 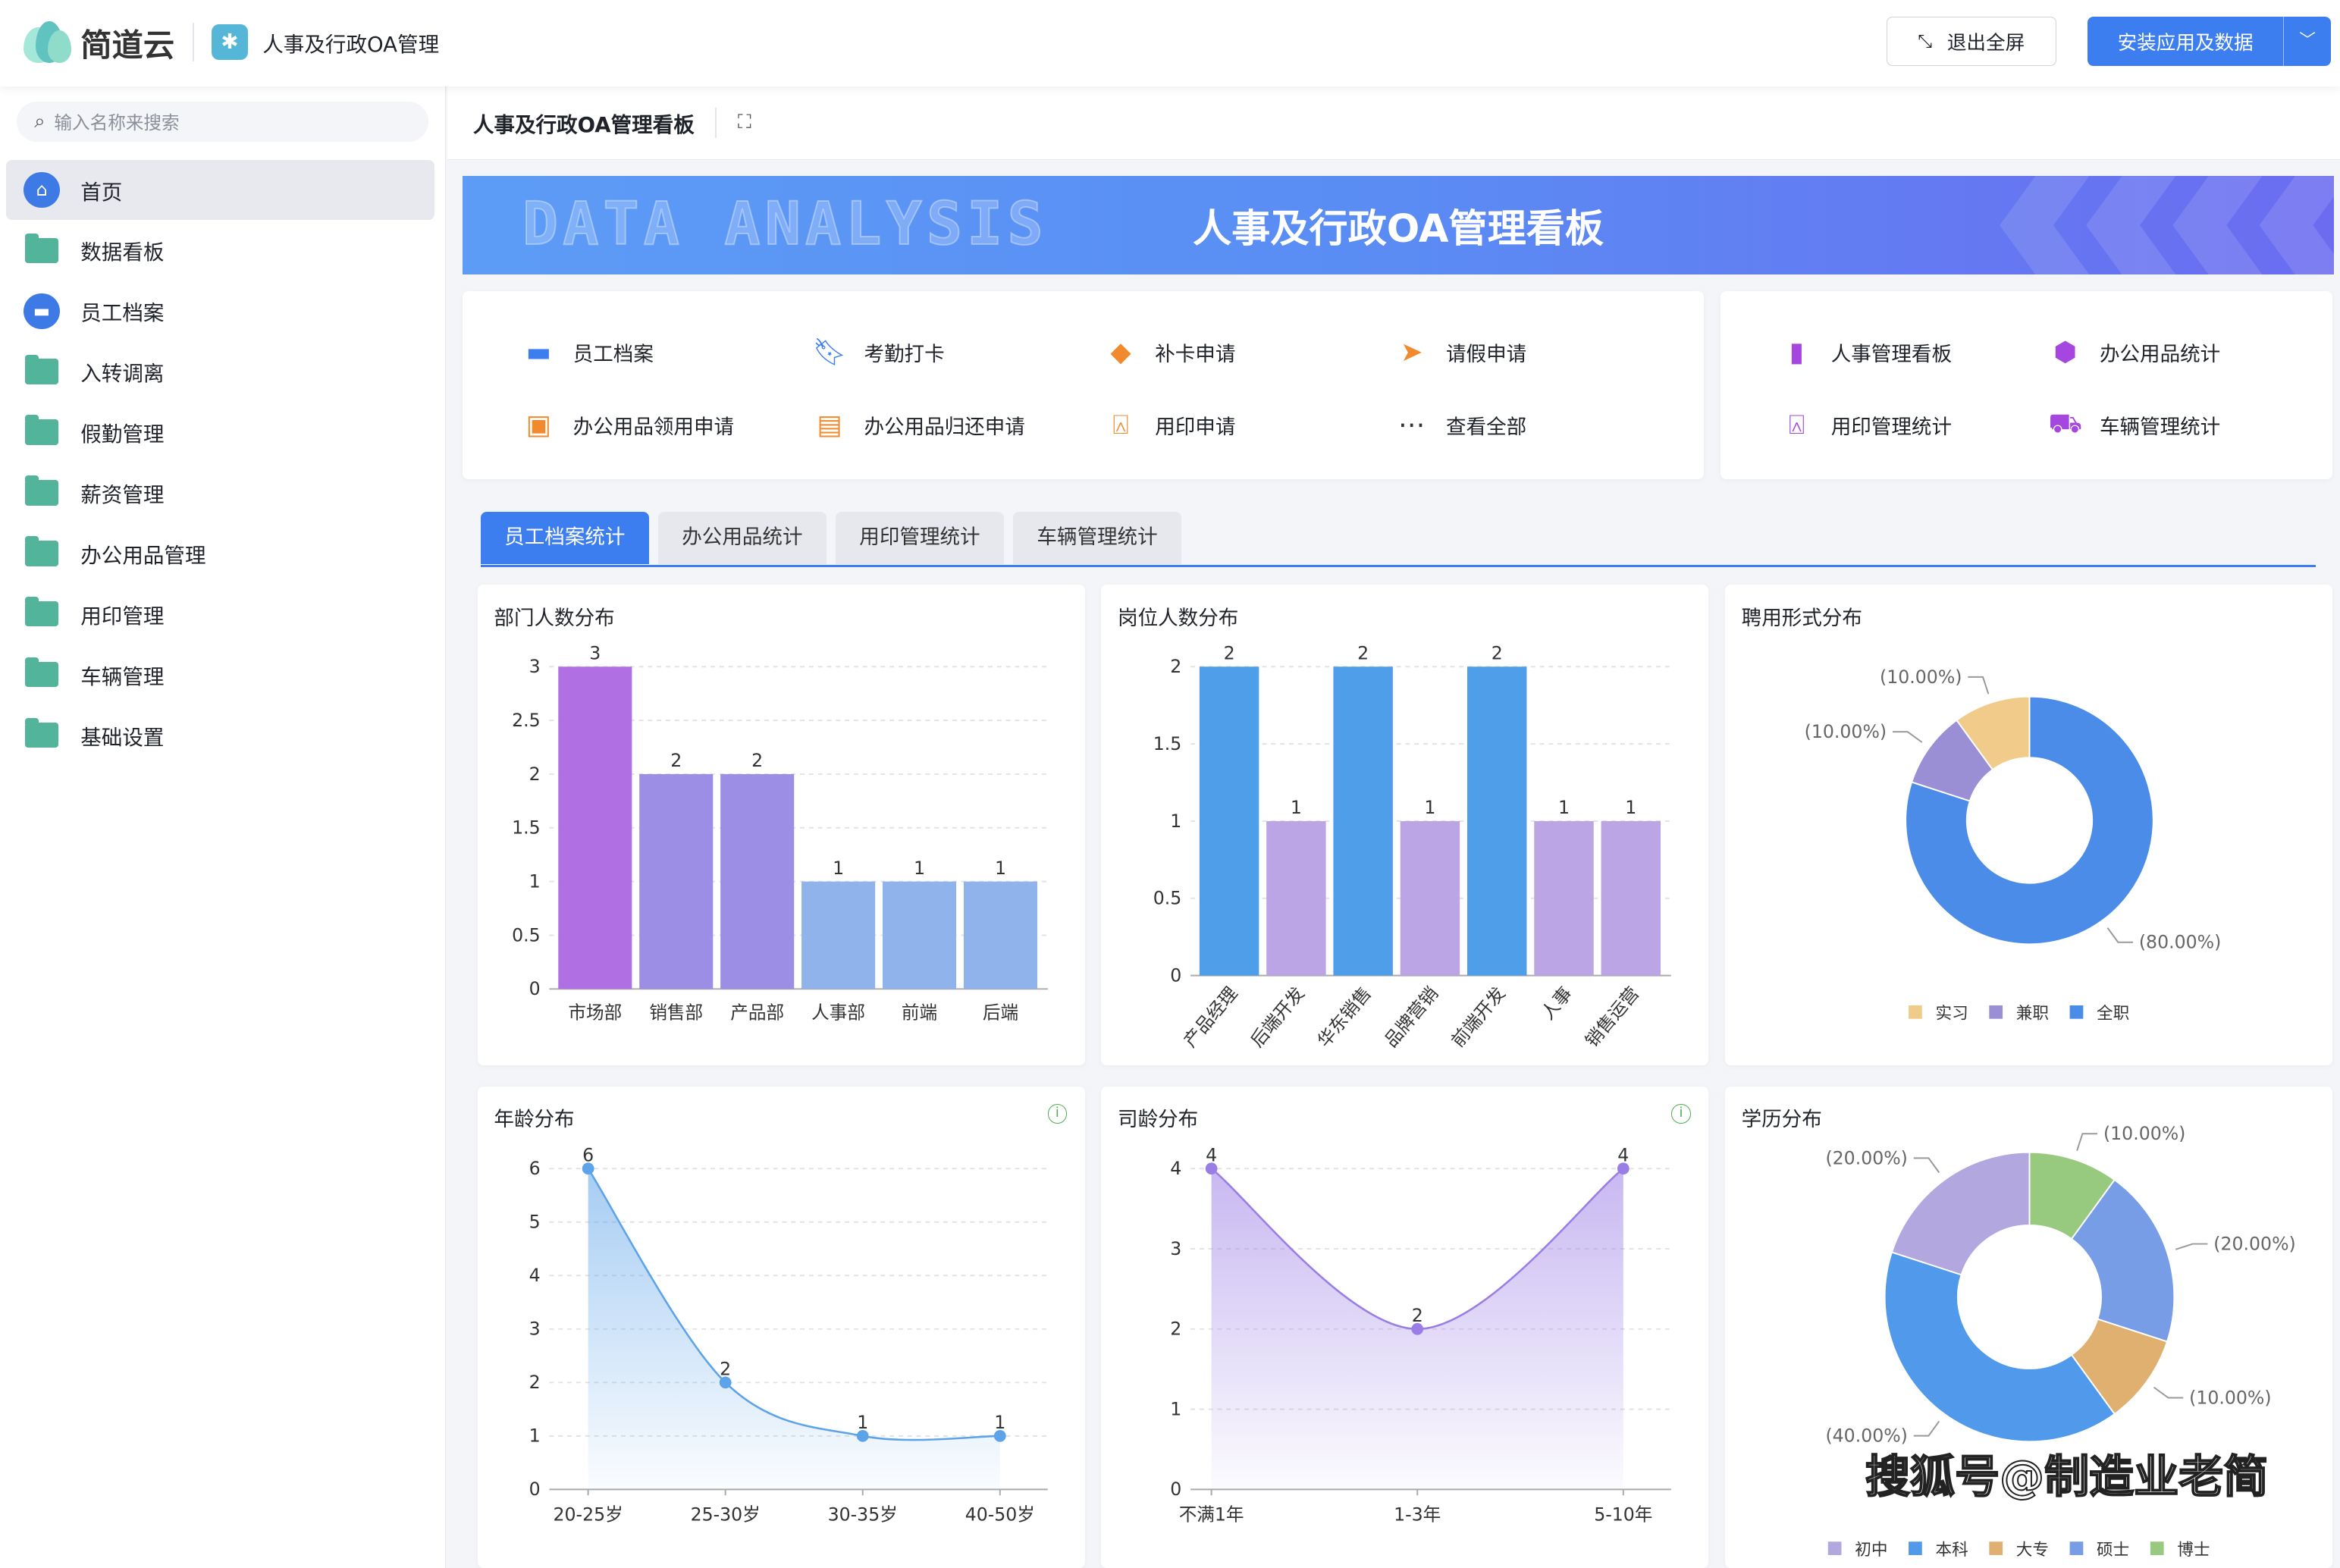 I want to click on sidebar-item: ▬ 员工档案, so click(x=220, y=311).